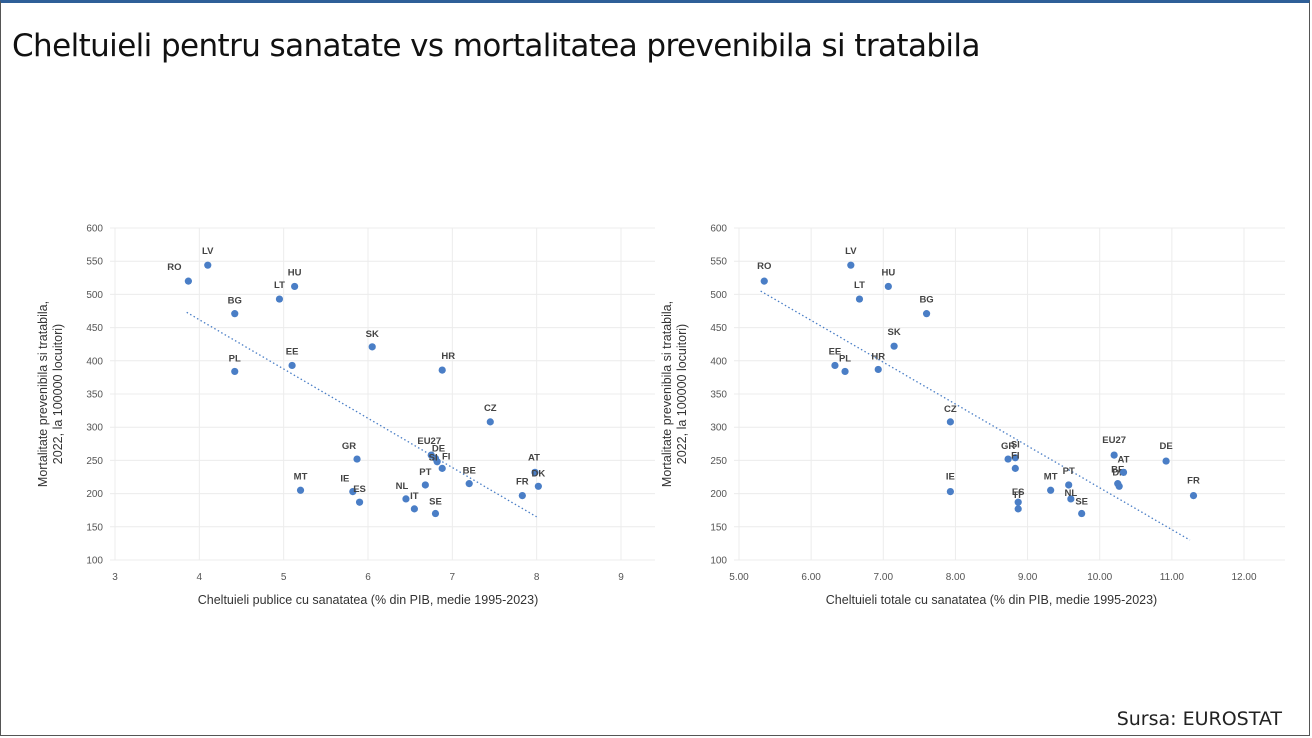 This screenshot has width=1312, height=738. Describe the element at coordinates (94, 494) in the screenshot. I see `y-tick-label: 200` at that location.